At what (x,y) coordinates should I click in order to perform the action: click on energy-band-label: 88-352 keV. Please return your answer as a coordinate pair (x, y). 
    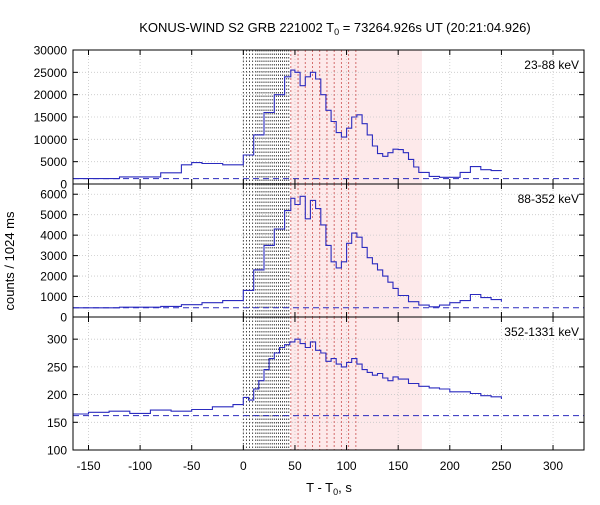
    Looking at the image, I should click on (548, 199).